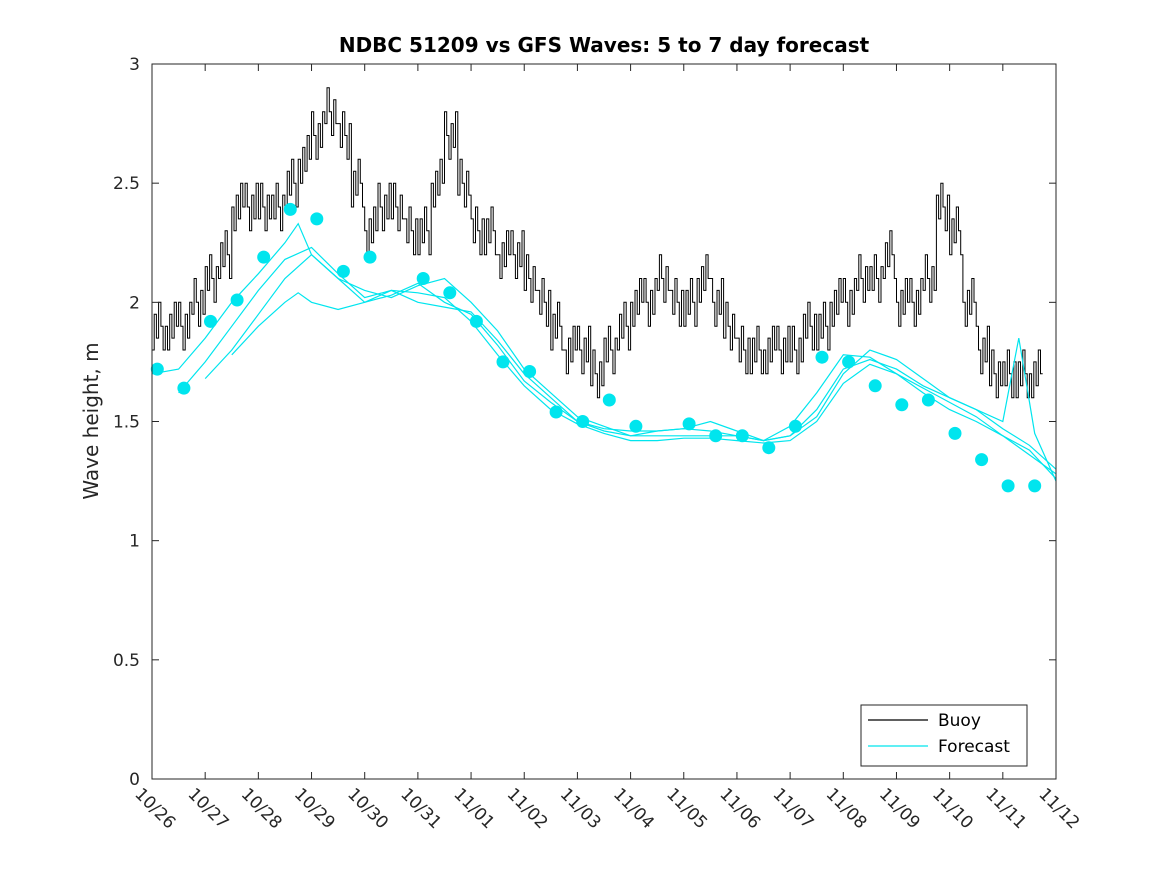  Describe the element at coordinates (134, 780) in the screenshot. I see `y-tick-label: 0` at that location.